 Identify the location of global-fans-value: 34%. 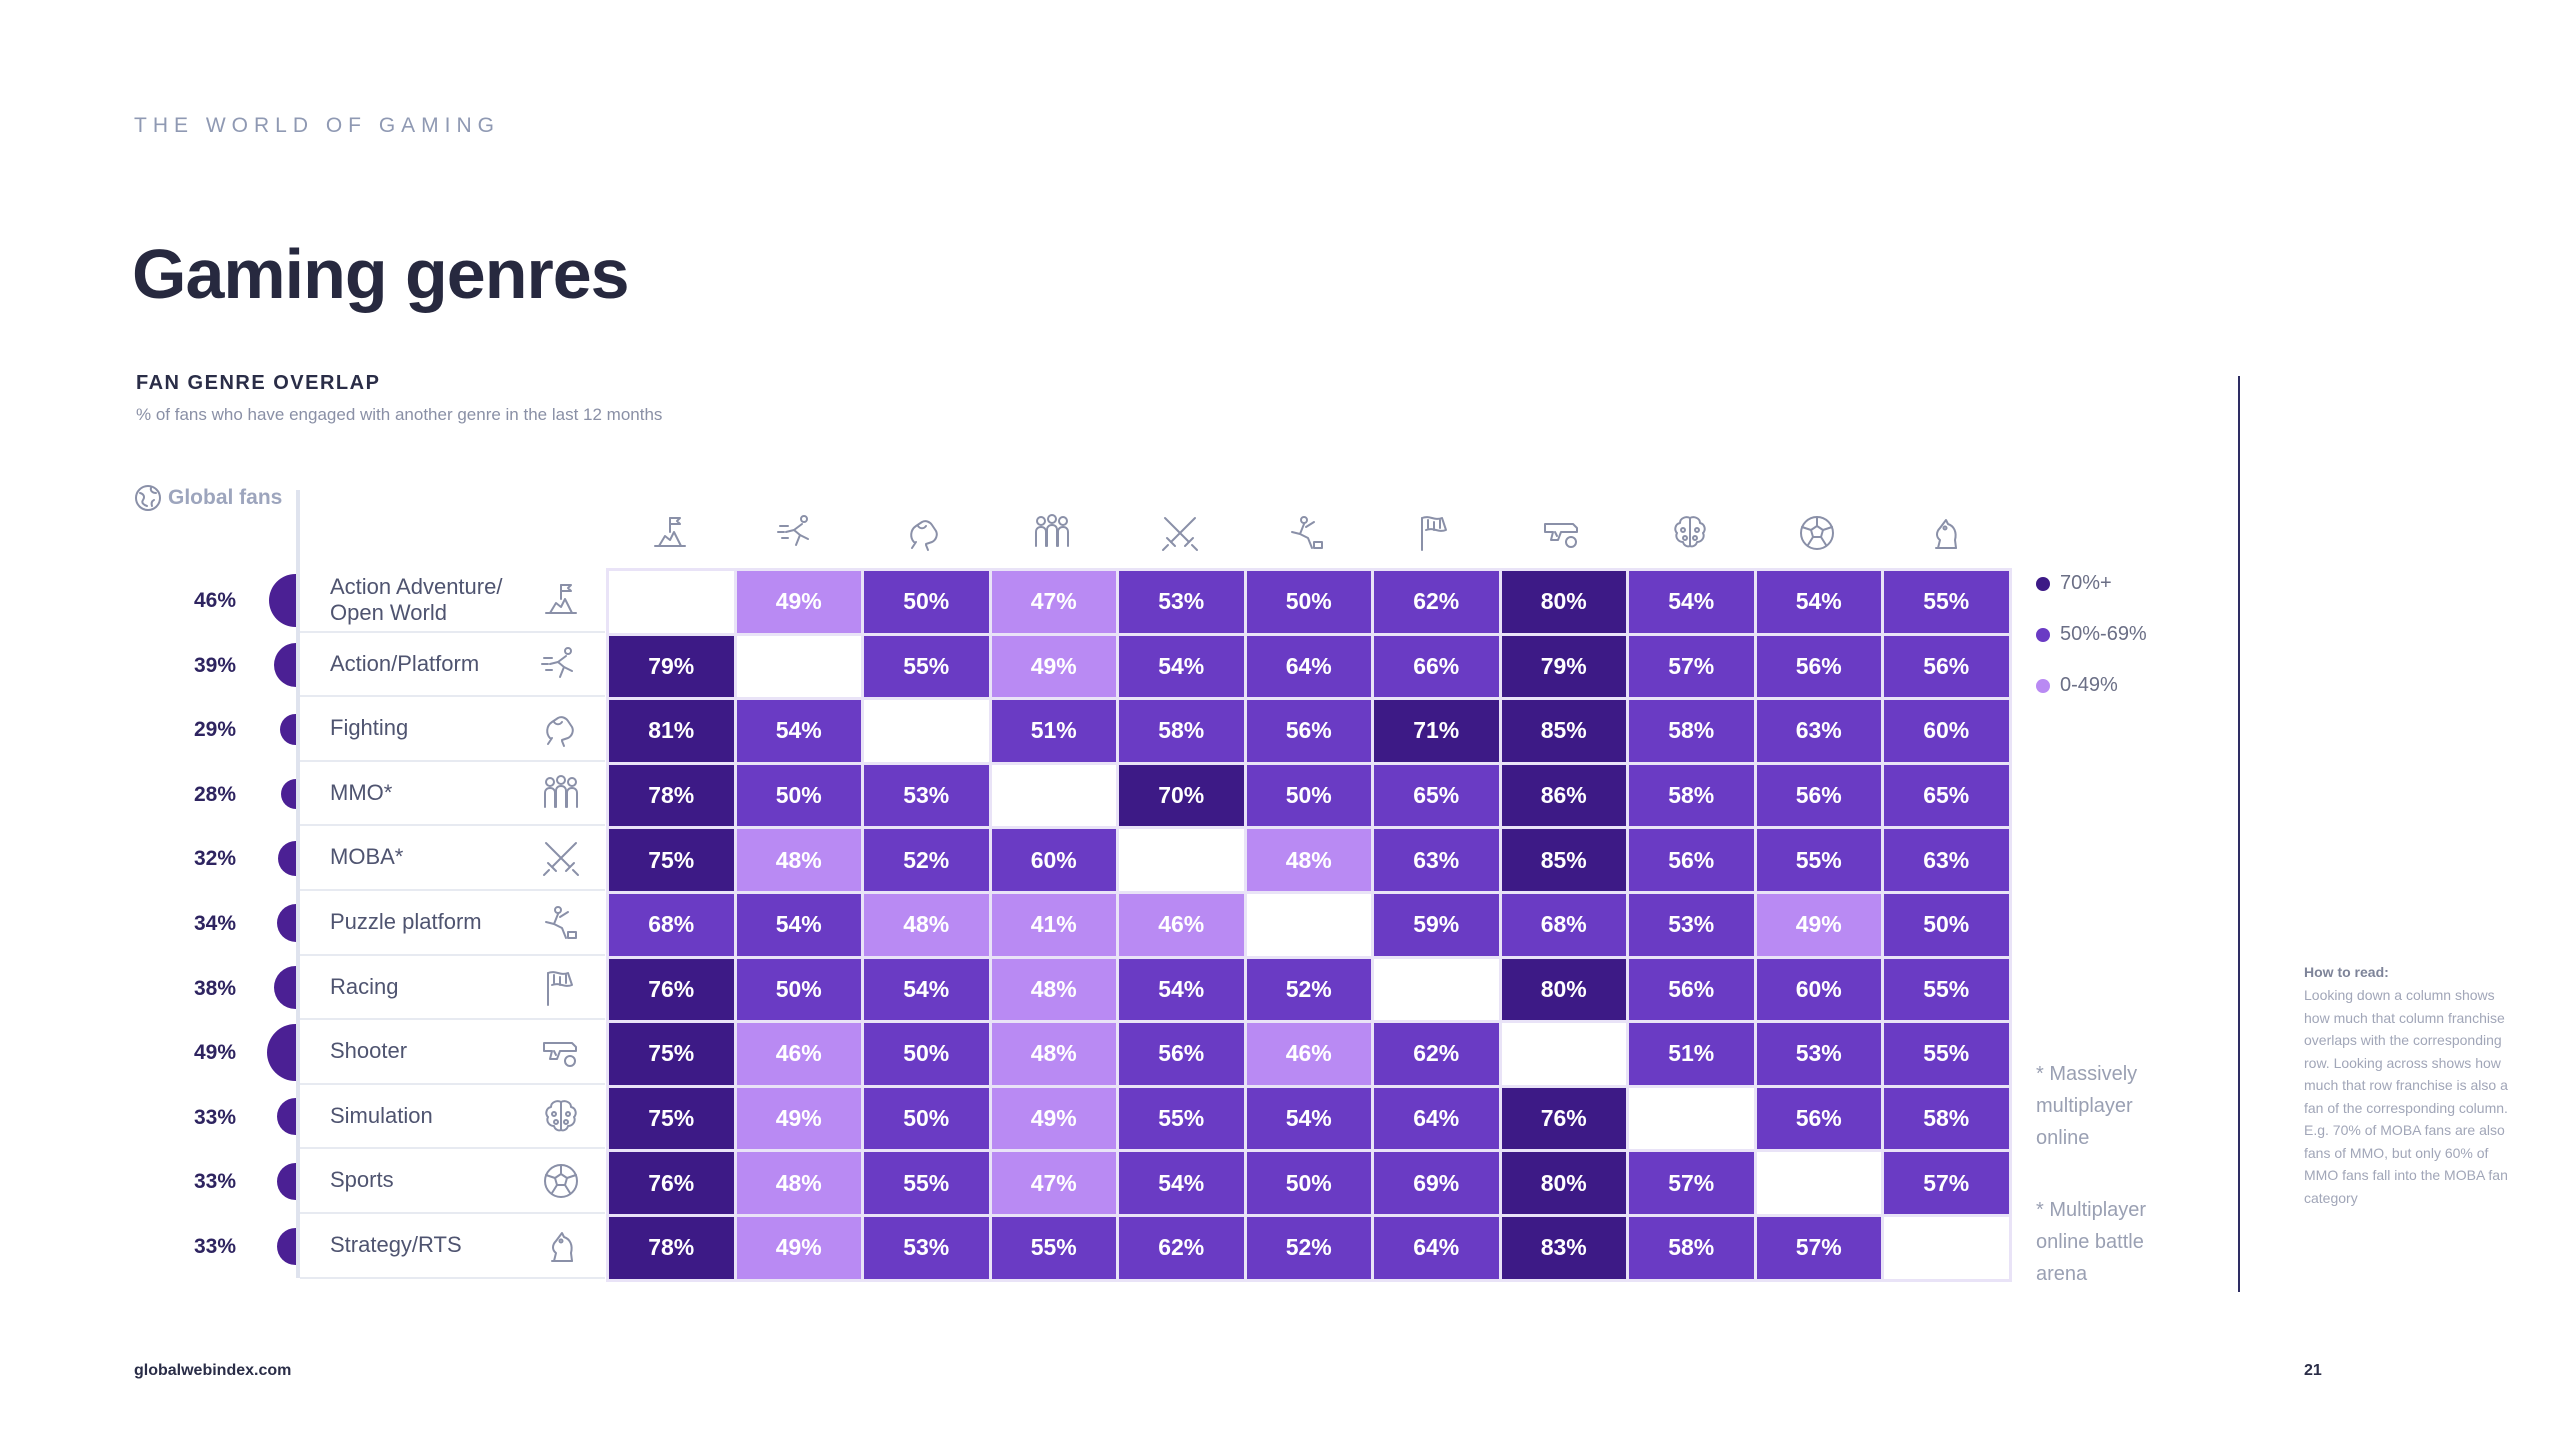
(215, 923).